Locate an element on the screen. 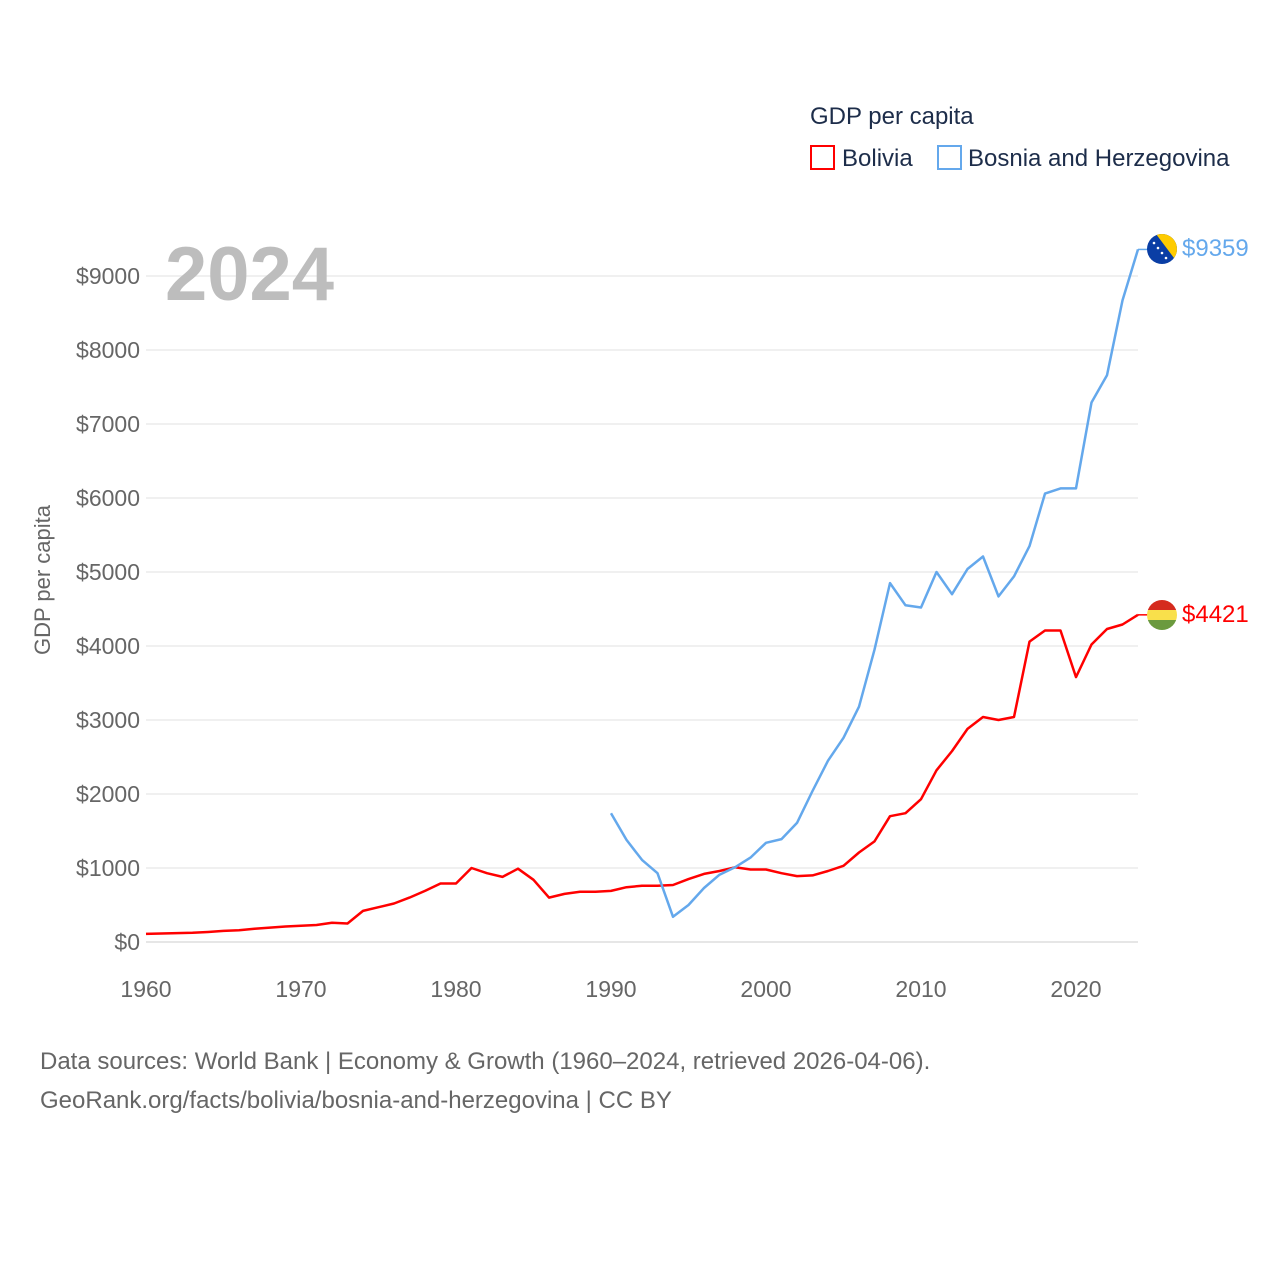 This screenshot has width=1280, height=1280. y-tick-label: $0 is located at coordinates (127, 942).